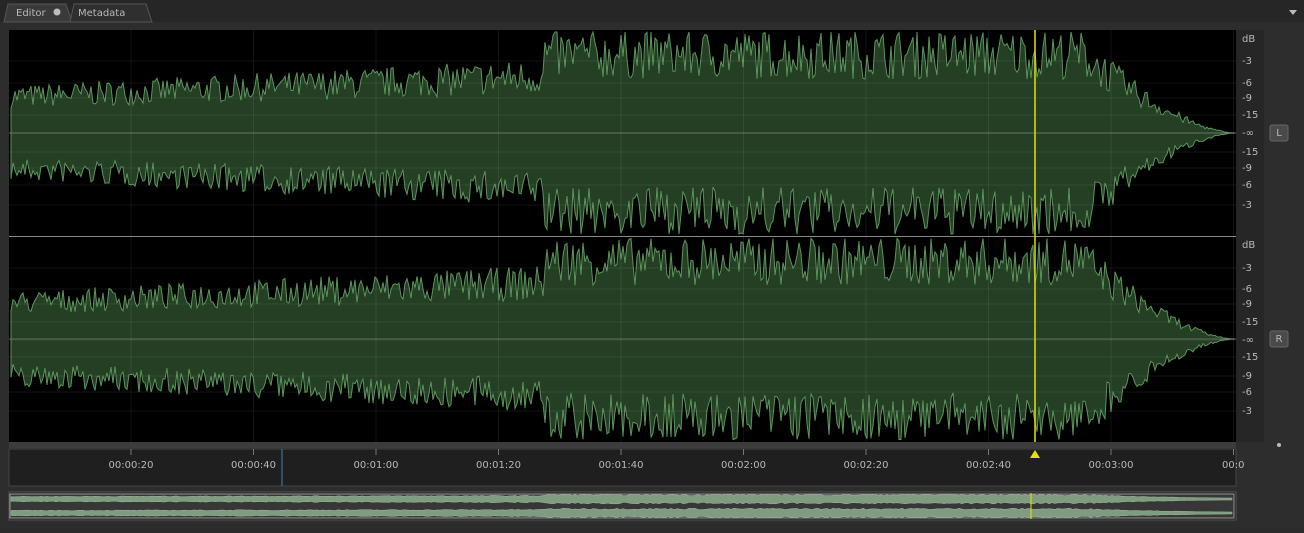 Image resolution: width=1304 pixels, height=533 pixels. Describe the element at coordinates (1111, 465) in the screenshot. I see `time-label: 00:03:00` at that location.